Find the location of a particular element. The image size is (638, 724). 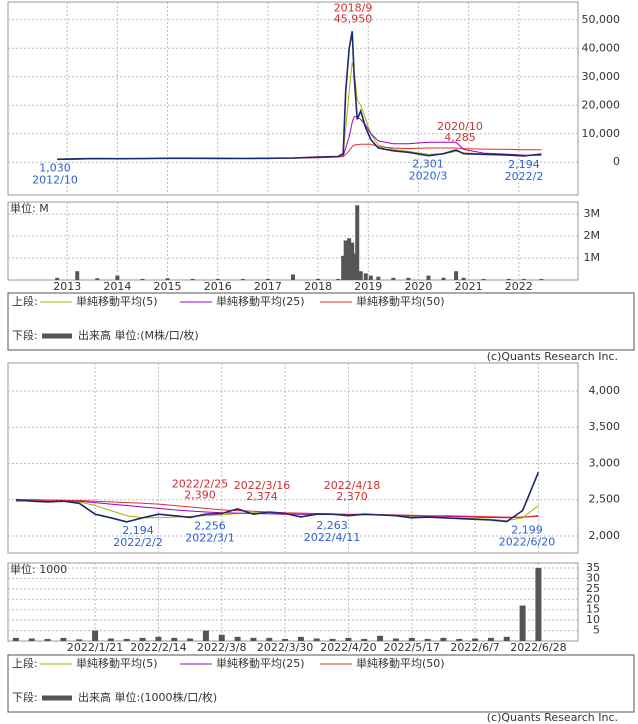

annotation-date: 2022/2/25 is located at coordinates (200, 484).